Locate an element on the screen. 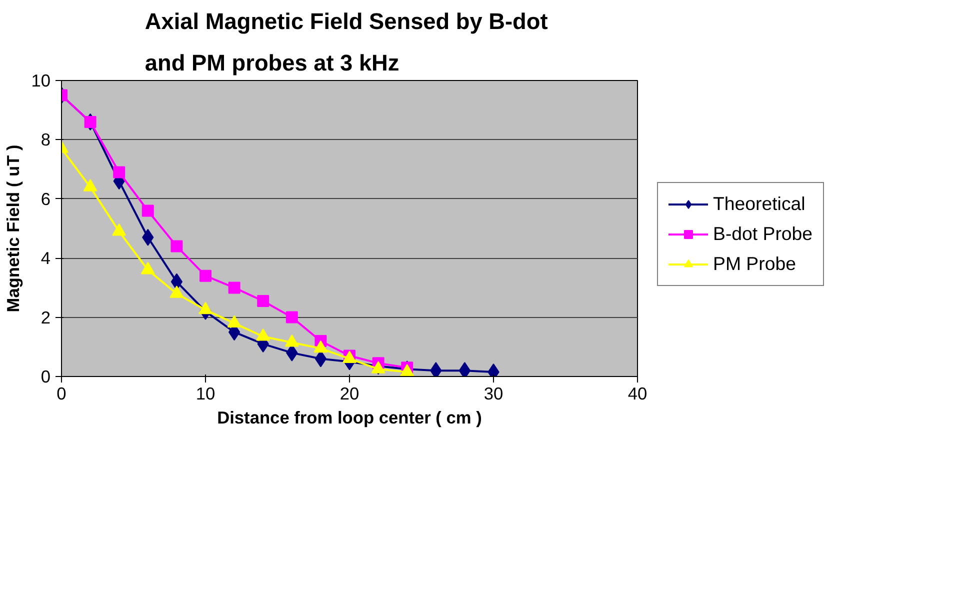 The image size is (960, 590). x-tick-label: 20 is located at coordinates (350, 394).